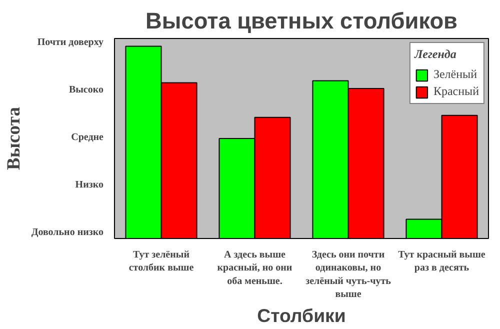 The width and height of the screenshot is (500, 329). I want to click on text: Средне, so click(87, 138).